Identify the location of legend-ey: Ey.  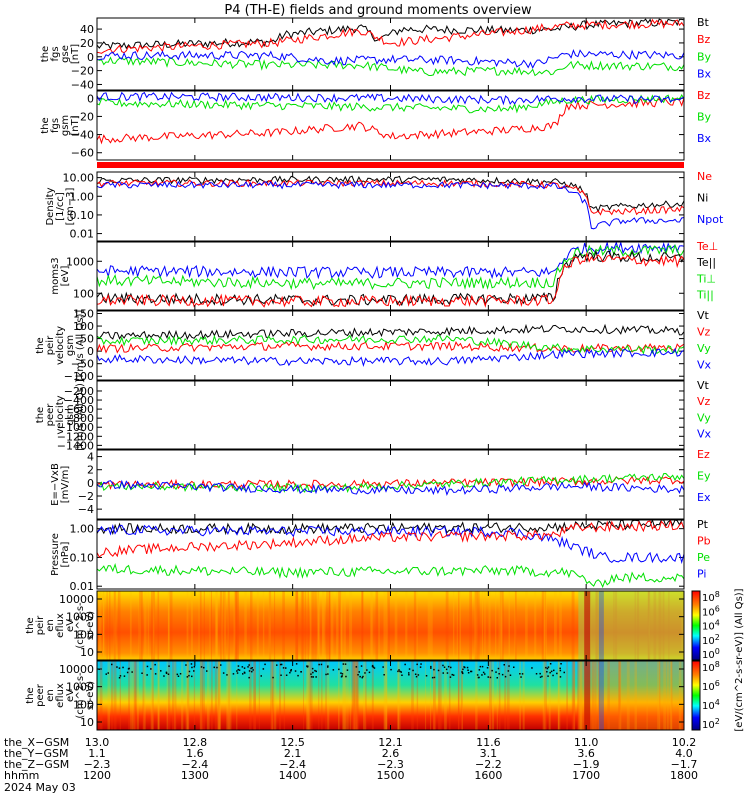
(704, 476).